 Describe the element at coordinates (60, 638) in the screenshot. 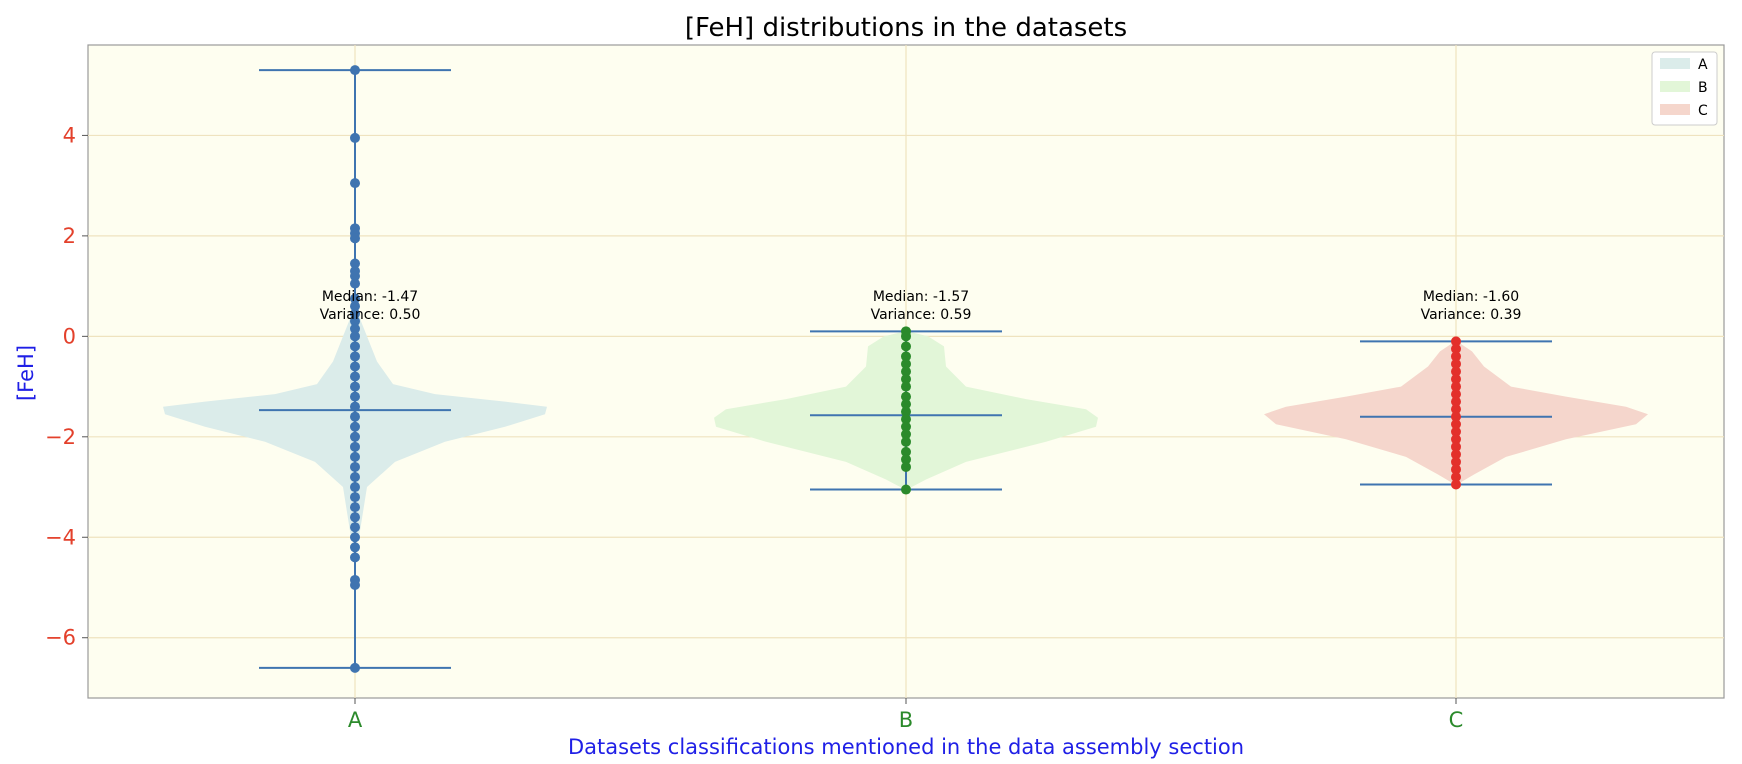

I see `y-tick-label: −6` at that location.